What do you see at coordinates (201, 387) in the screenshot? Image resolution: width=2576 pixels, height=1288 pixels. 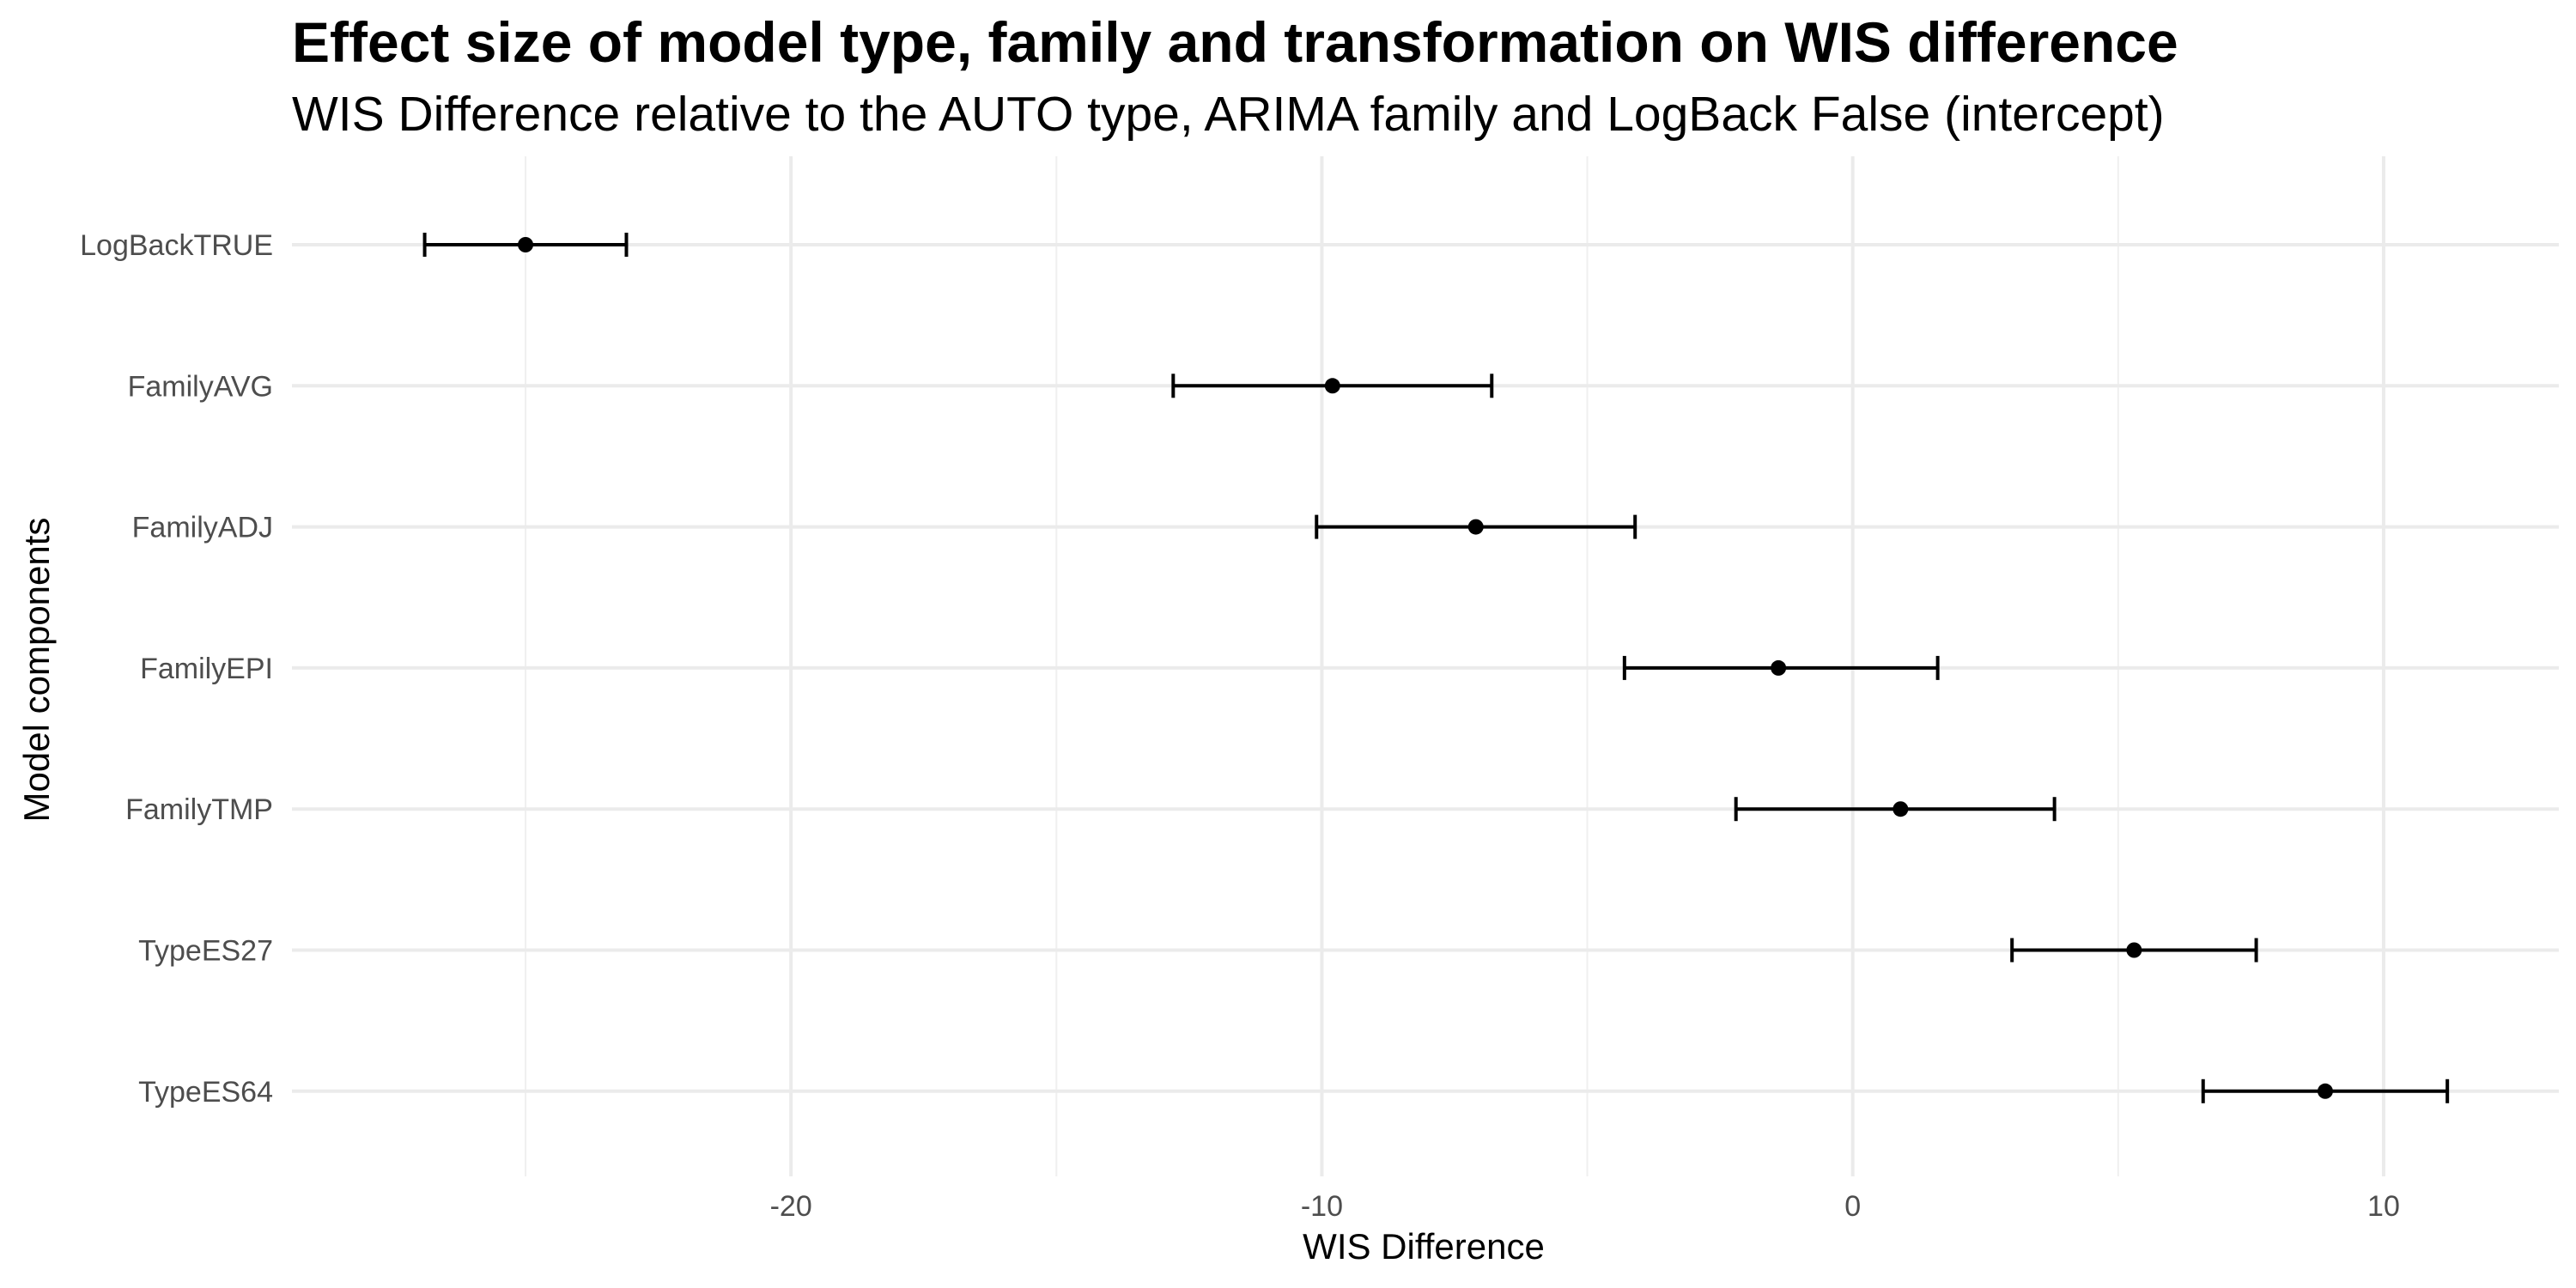 I see `y-tick-label: FamilyAVG` at bounding box center [201, 387].